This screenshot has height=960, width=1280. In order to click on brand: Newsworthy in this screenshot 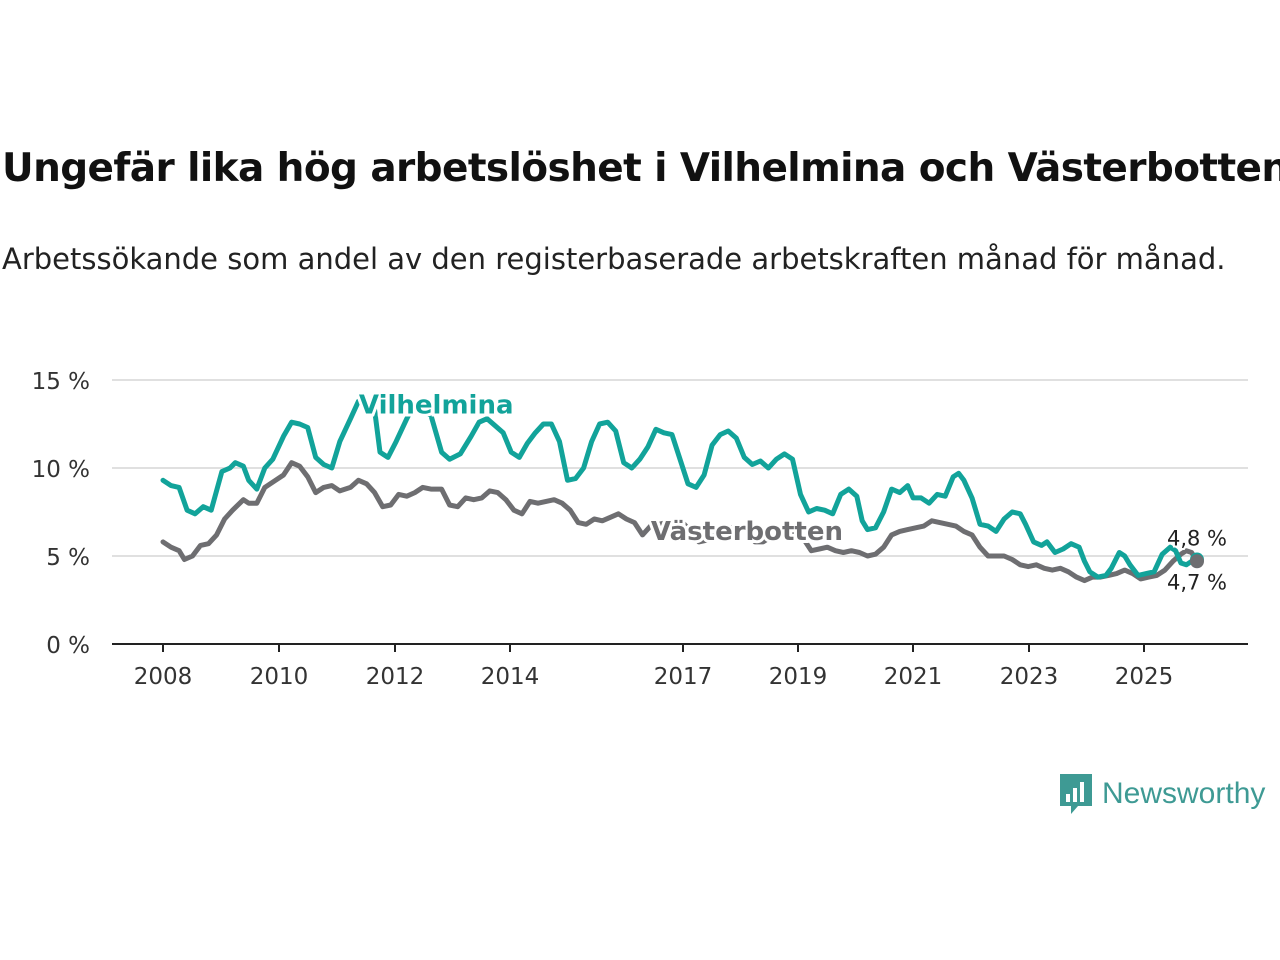, I will do `click(1161, 794)`.